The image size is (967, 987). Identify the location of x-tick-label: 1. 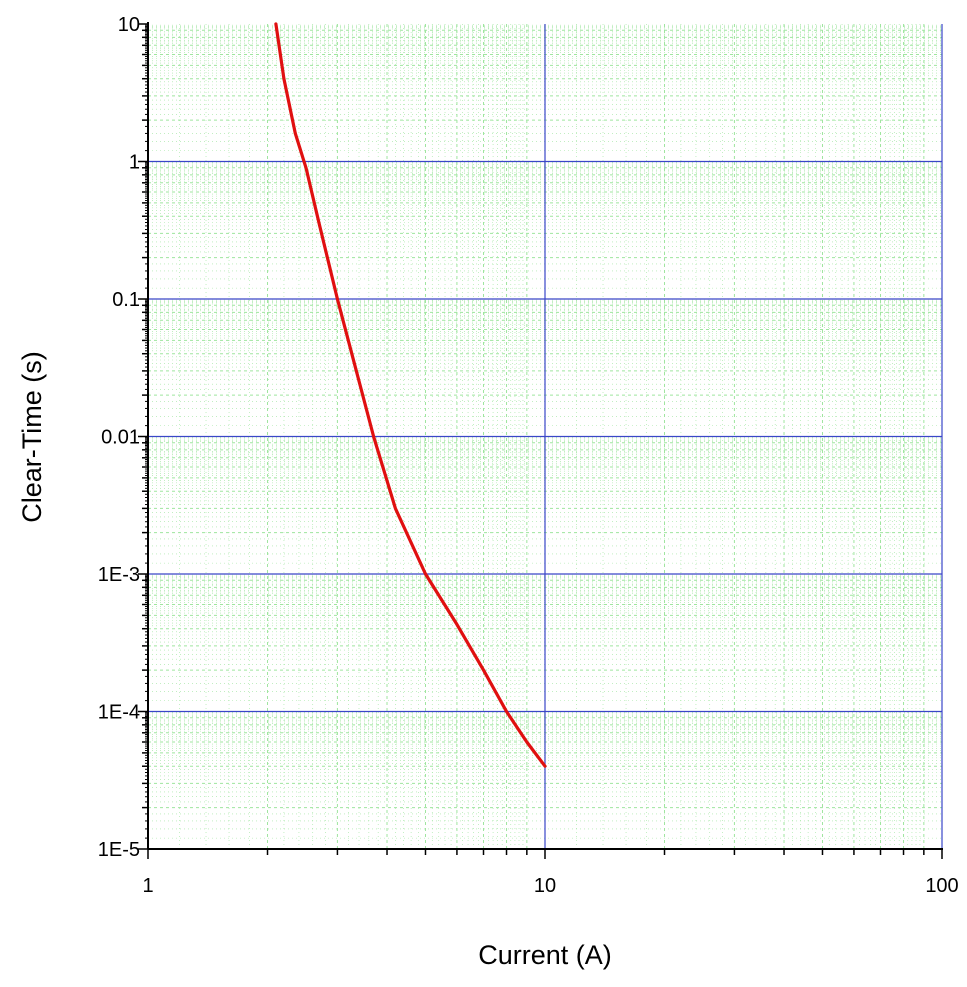
(147, 886).